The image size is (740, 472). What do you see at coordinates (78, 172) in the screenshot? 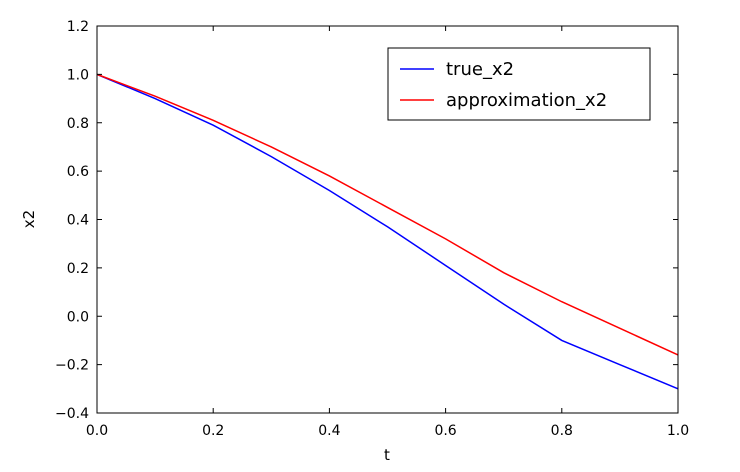
I see `y-tick-label: 0.6` at bounding box center [78, 172].